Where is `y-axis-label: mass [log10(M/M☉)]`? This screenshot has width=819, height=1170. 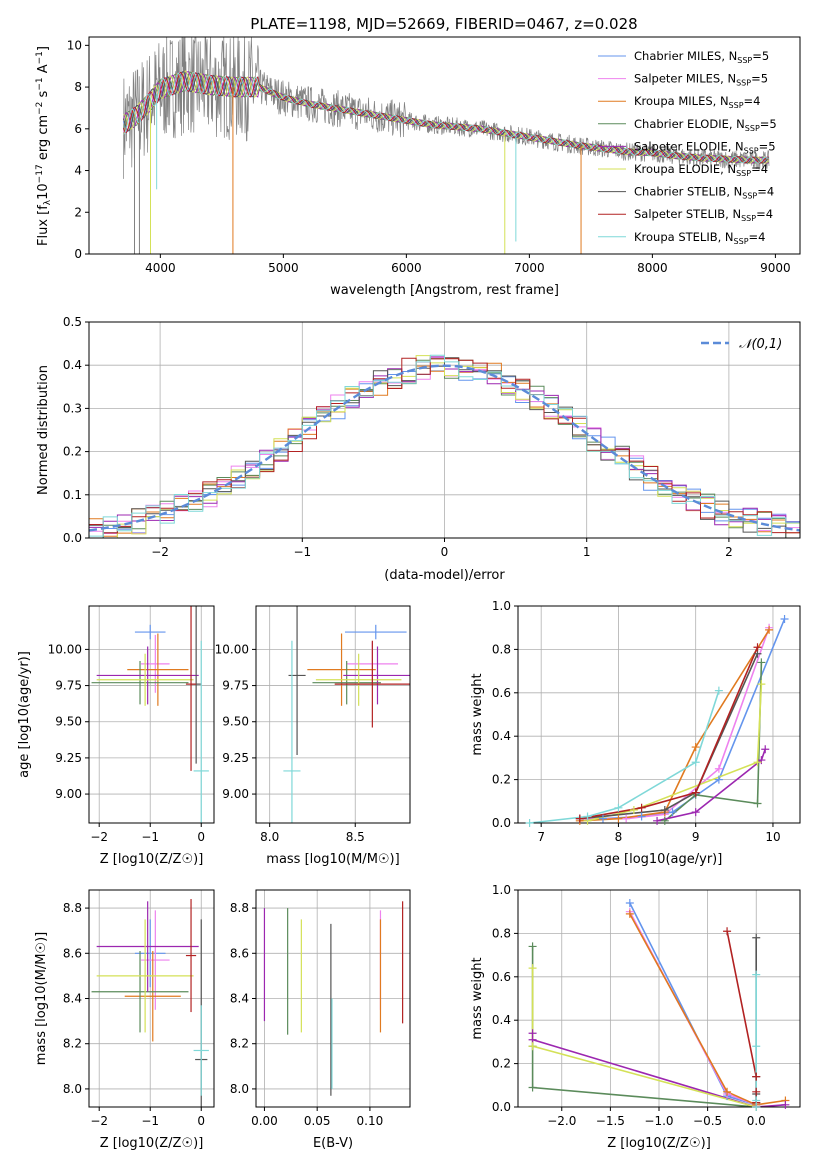
y-axis-label: mass [log10(M/M☉)] is located at coordinates (41, 998).